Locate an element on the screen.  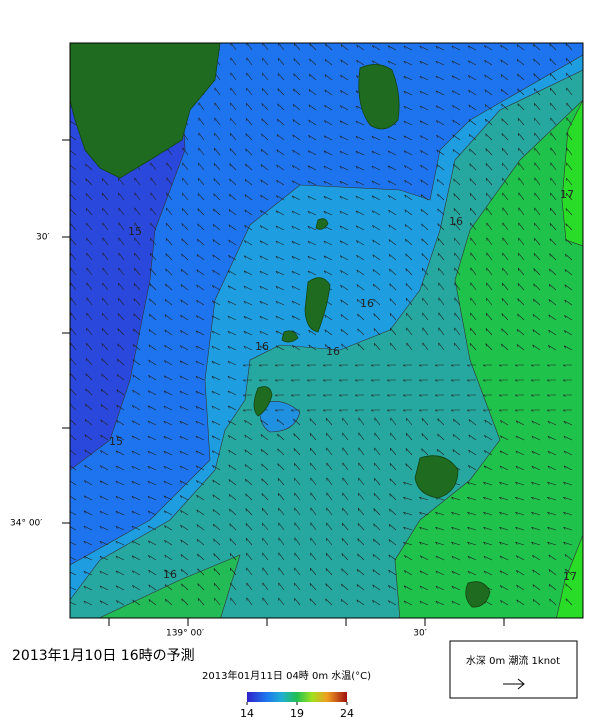
legend-box is located at coordinates (513, 669).